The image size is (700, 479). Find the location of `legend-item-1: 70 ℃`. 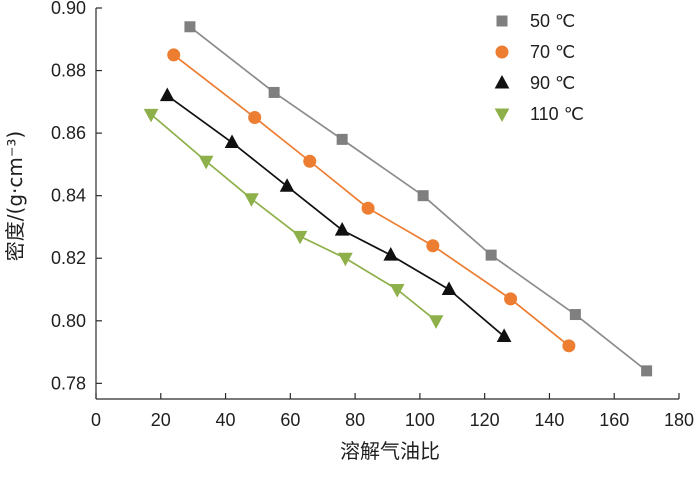

legend-item-1: 70 ℃ is located at coordinates (535, 52).